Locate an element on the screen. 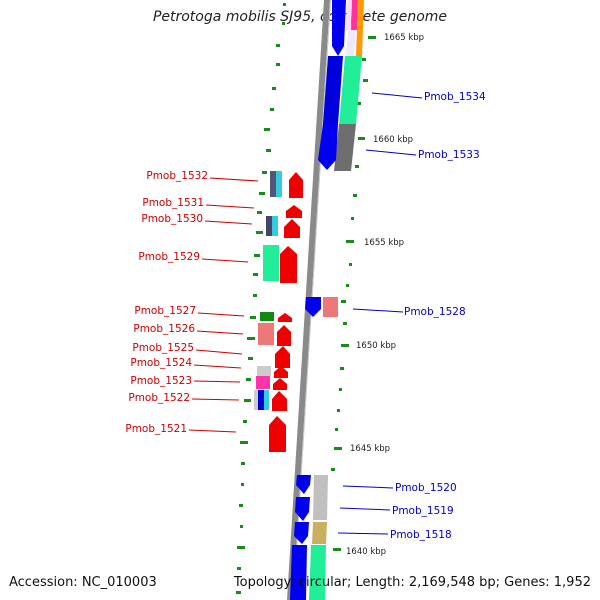 This screenshot has width=600, height=600. gene-blocks-middle-right is located at coordinates (321, 307).